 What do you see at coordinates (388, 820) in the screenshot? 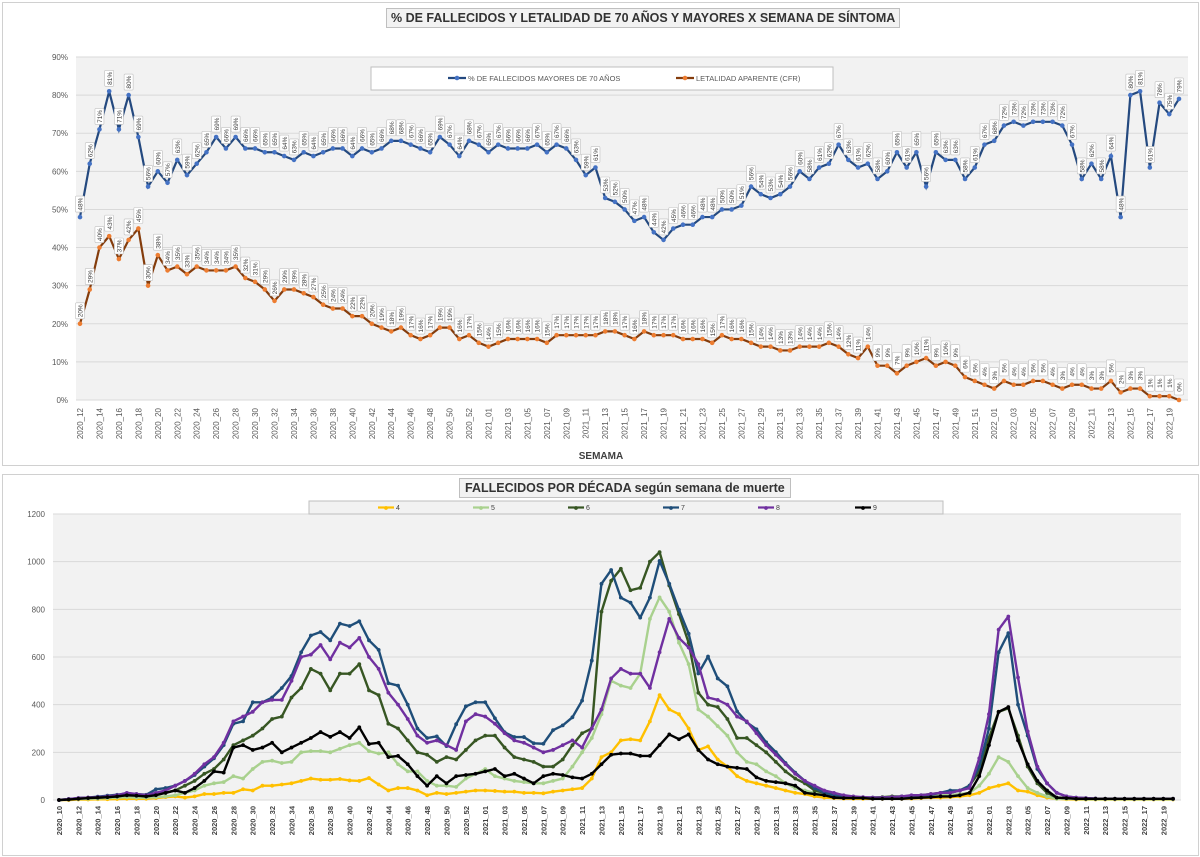
I see `x-tick-label: 2020_44` at bounding box center [388, 820].